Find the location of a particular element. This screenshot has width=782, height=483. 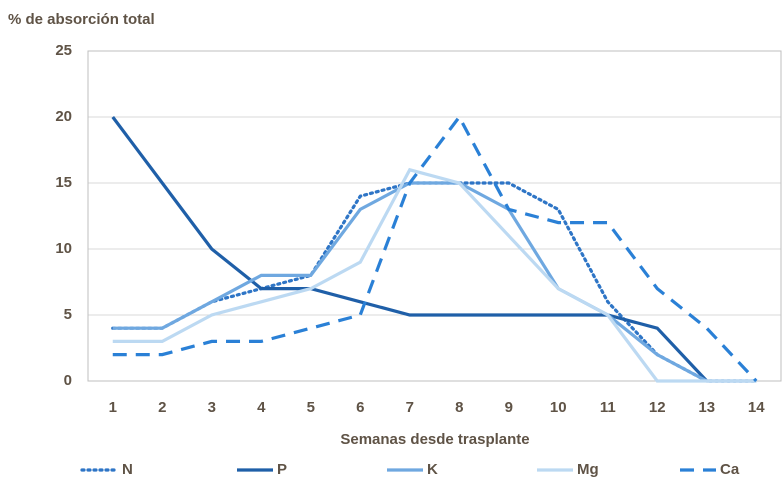

x-tick-label: 11 is located at coordinates (608, 407).